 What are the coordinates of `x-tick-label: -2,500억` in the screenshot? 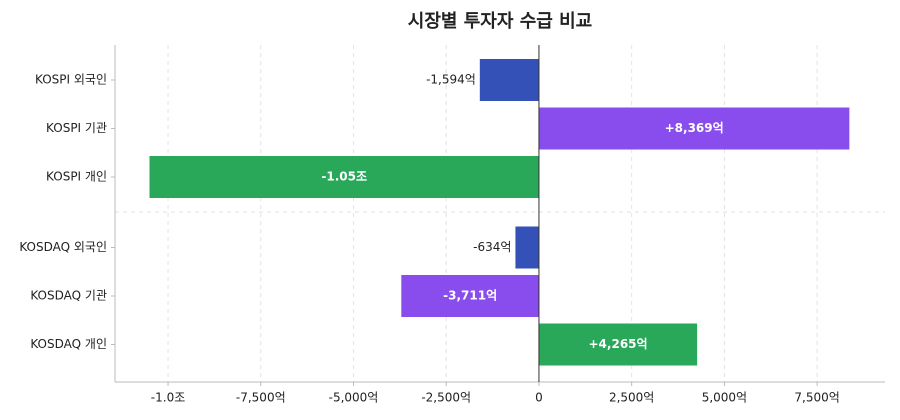 It's located at (446, 398).